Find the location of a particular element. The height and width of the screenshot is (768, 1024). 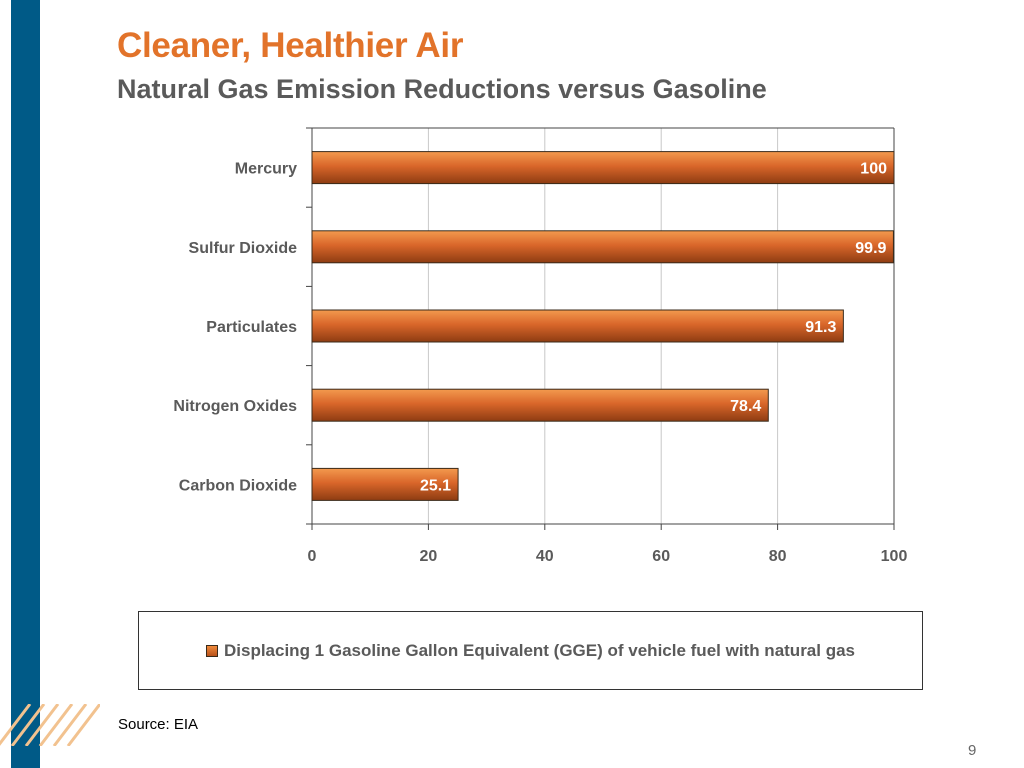

bar-nitrogen-oxides is located at coordinates (540, 405).